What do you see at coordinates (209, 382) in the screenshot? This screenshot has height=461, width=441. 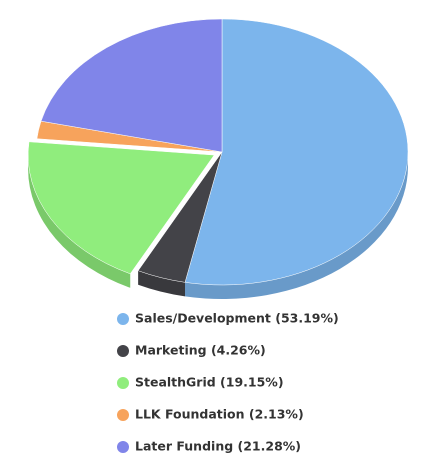 I see `legend-label: StealthGrid (19.15%)` at bounding box center [209, 382].